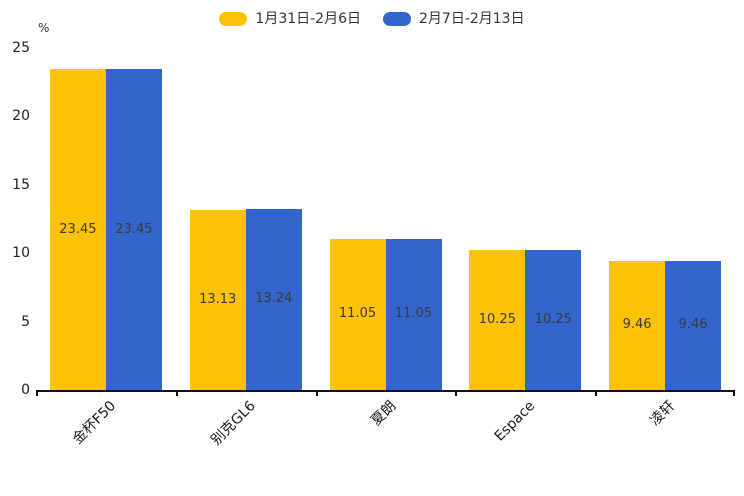 The width and height of the screenshot is (744, 496). Describe the element at coordinates (21, 184) in the screenshot. I see `y-axis-tick-label: 15` at that location.